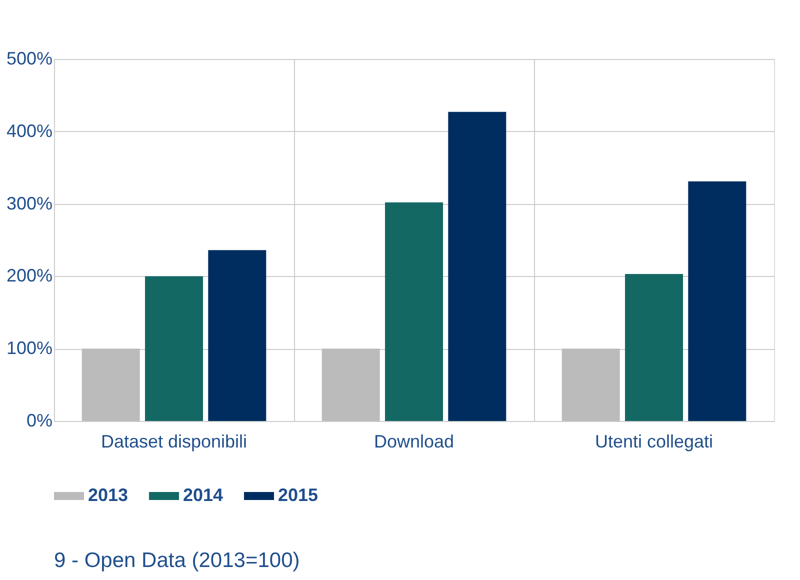 The width and height of the screenshot is (800, 580). I want to click on x-tick-label: Dataset disponibili, so click(174, 442).